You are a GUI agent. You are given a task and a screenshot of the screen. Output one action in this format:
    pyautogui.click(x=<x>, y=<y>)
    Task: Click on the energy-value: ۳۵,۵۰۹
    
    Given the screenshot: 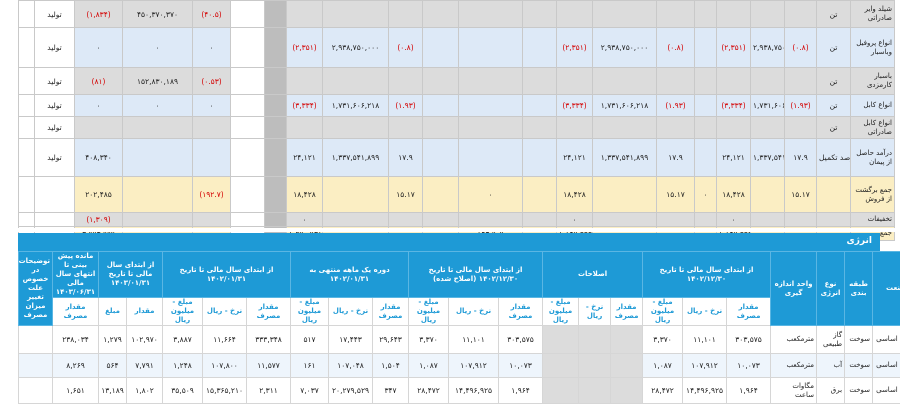 What is the action you would take?
    pyautogui.click(x=183, y=390)
    